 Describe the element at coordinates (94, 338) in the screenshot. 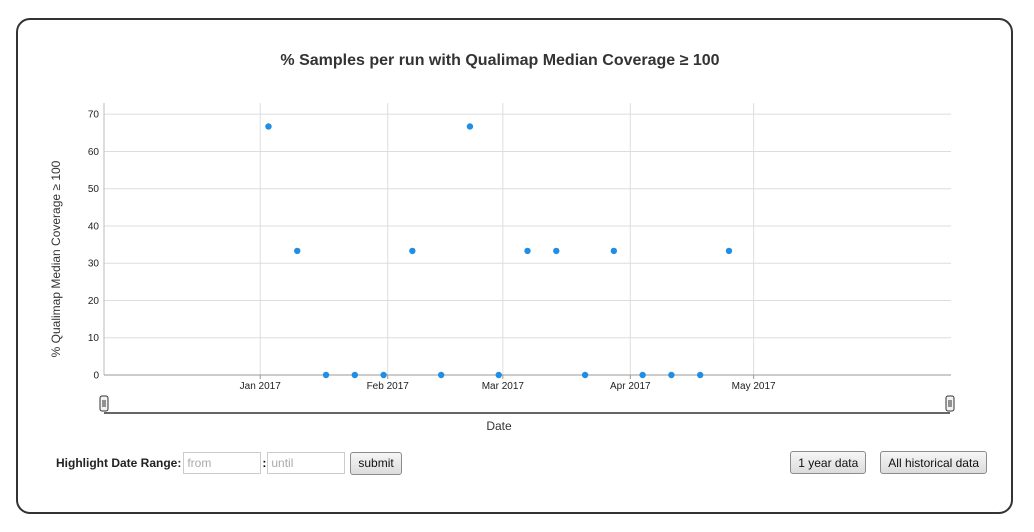

I see `y-tick-label: 10` at that location.